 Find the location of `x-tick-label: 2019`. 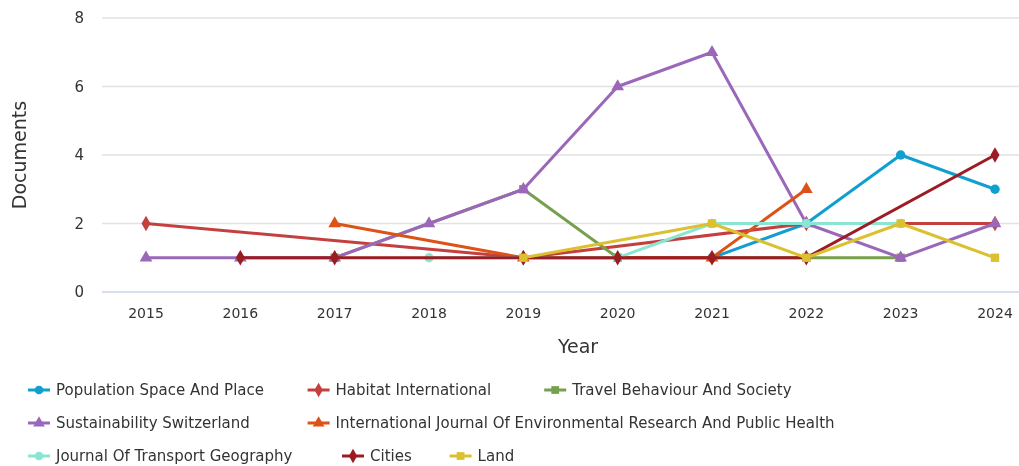

x-tick-label: 2019 is located at coordinates (523, 313).